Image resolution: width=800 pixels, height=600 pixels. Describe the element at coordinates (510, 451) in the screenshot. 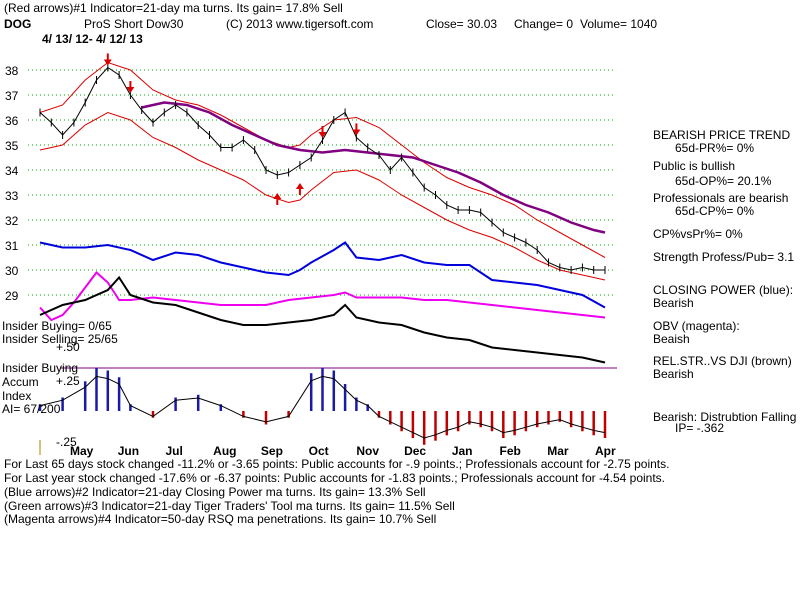

I see `x-tick-label: Feb` at that location.